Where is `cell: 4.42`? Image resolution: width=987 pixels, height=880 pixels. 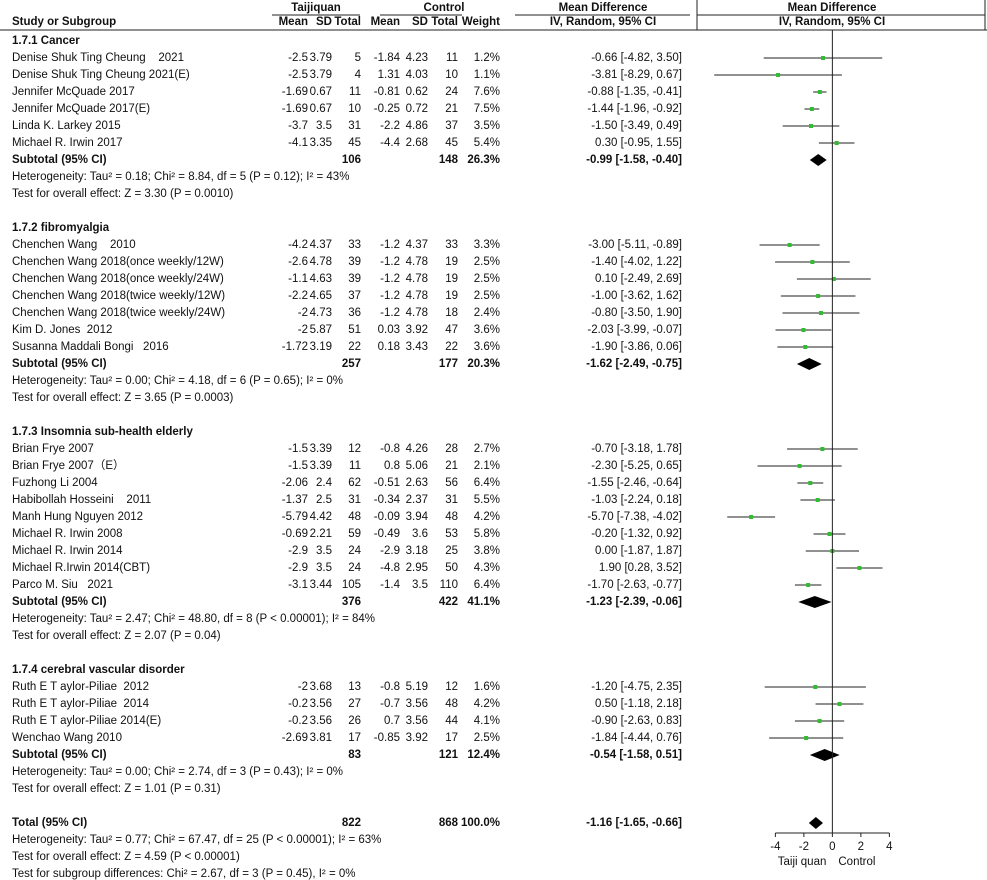 cell: 4.42 is located at coordinates (321, 517).